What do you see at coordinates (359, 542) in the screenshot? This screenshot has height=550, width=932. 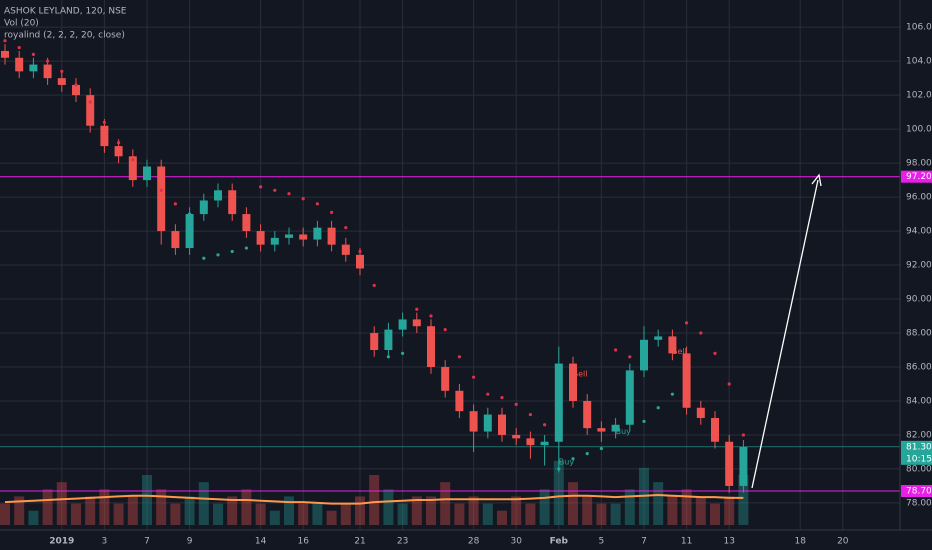 I see `x-tick-label: 21` at bounding box center [359, 542].